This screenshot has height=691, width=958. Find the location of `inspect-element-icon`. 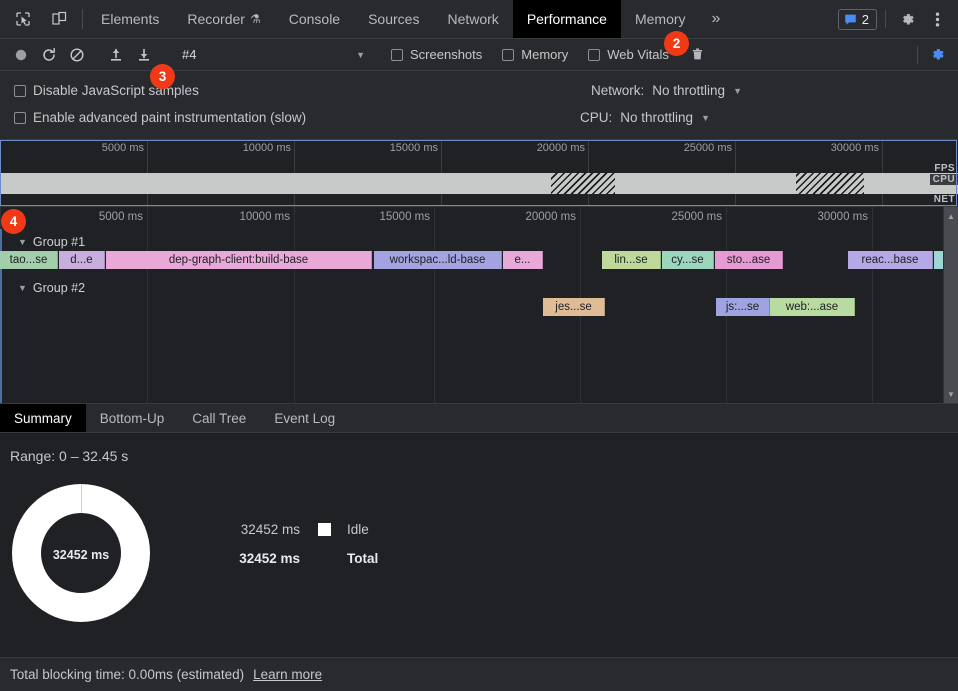

inspect-element-icon is located at coordinates (23, 19).